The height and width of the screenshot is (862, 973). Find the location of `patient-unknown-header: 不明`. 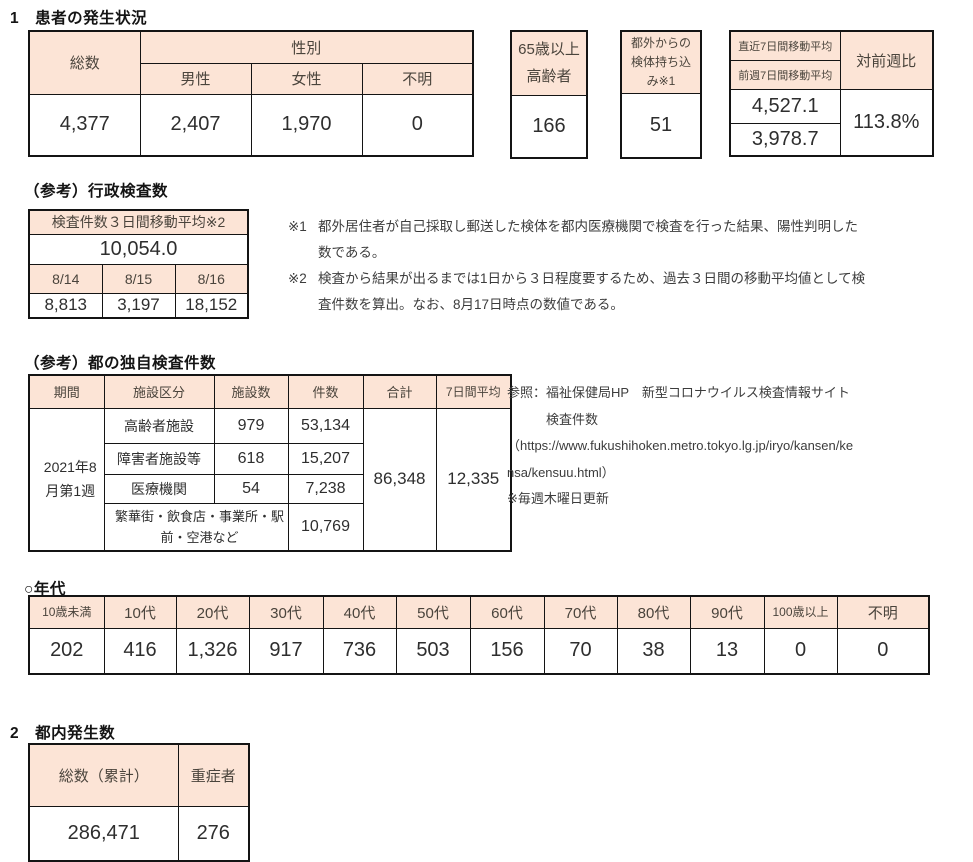

patient-unknown-header: 不明 is located at coordinates (417, 78).